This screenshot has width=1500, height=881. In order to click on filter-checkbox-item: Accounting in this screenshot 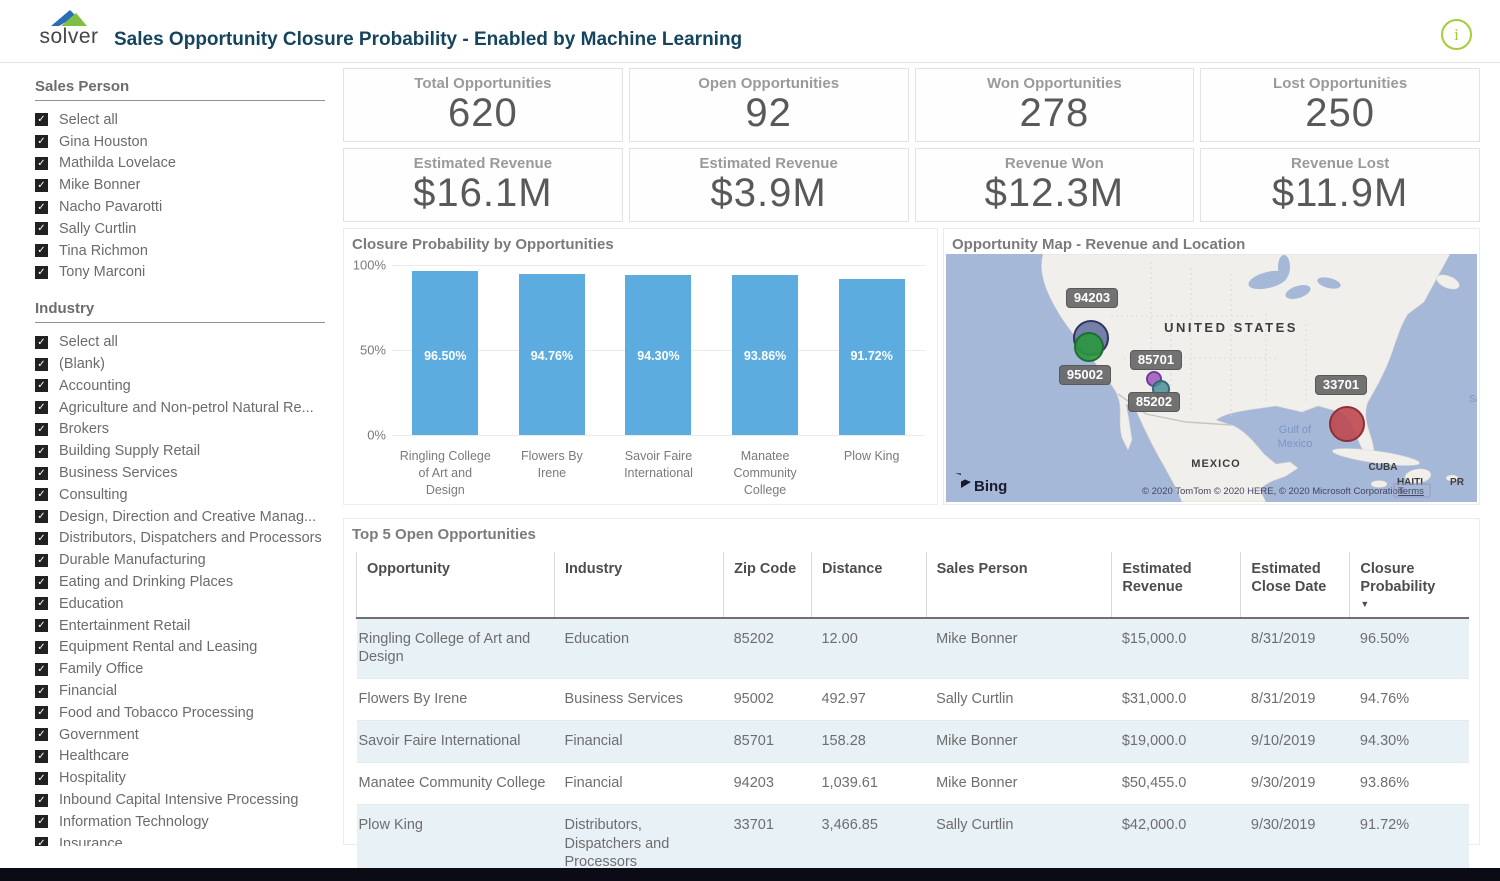, I will do `click(186, 386)`.